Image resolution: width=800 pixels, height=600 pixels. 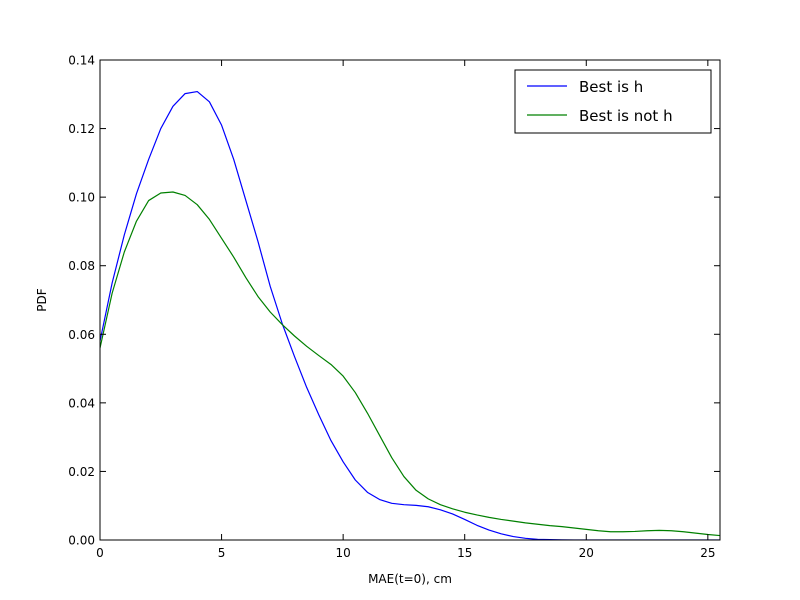 What do you see at coordinates (81, 129) in the screenshot?
I see `y-tick-label: 0.12` at bounding box center [81, 129].